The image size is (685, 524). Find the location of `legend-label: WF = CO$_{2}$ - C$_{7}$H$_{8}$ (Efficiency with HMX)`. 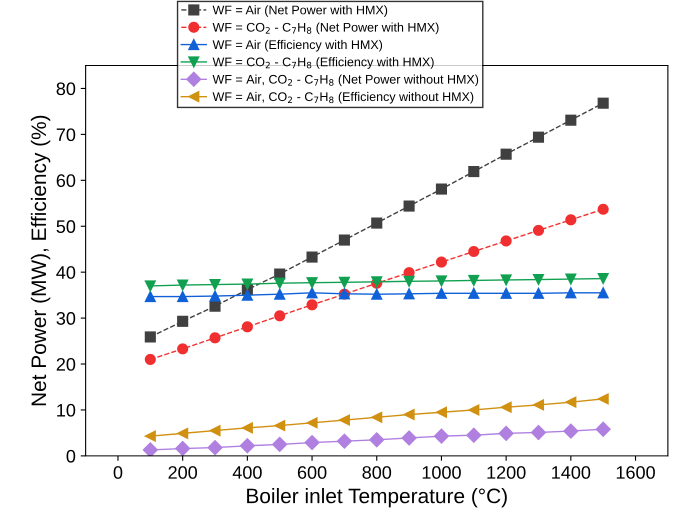

legend-label: WF = CO$_{2}$ - C$_{7}$H$_{8}$ (Efficiency with HMX) is located at coordinates (323, 63).